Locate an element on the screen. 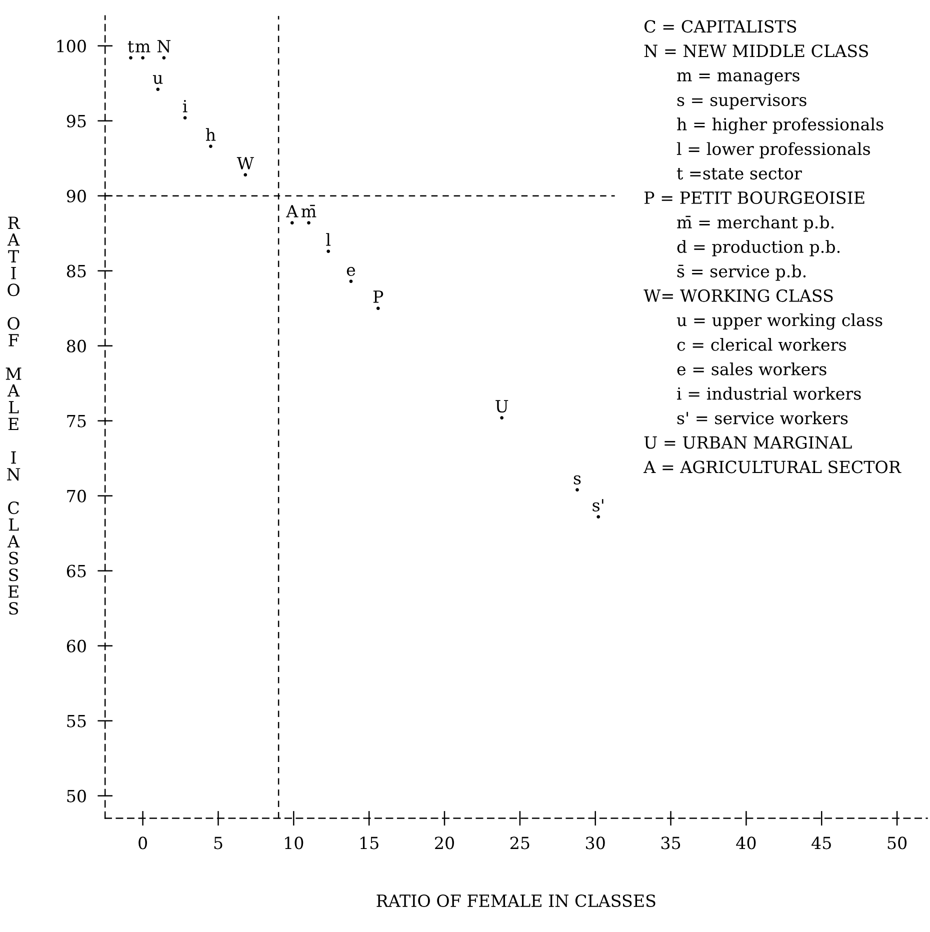 This screenshot has width=930, height=932. annotation: c = clerical workers is located at coordinates (761, 344).